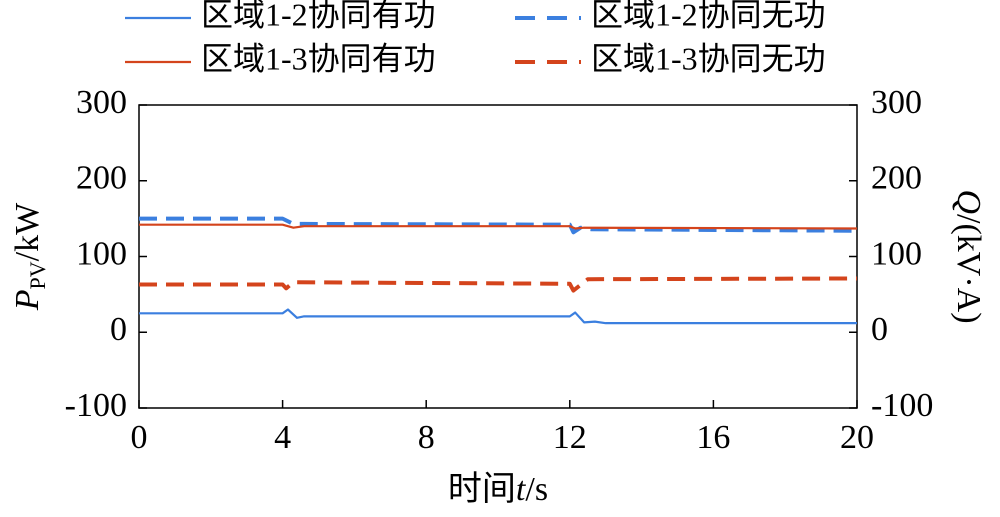 Image resolution: width=1000 pixels, height=517 pixels. What do you see at coordinates (27, 231) in the screenshot?
I see `y-label-unit: /kW` at bounding box center [27, 231].